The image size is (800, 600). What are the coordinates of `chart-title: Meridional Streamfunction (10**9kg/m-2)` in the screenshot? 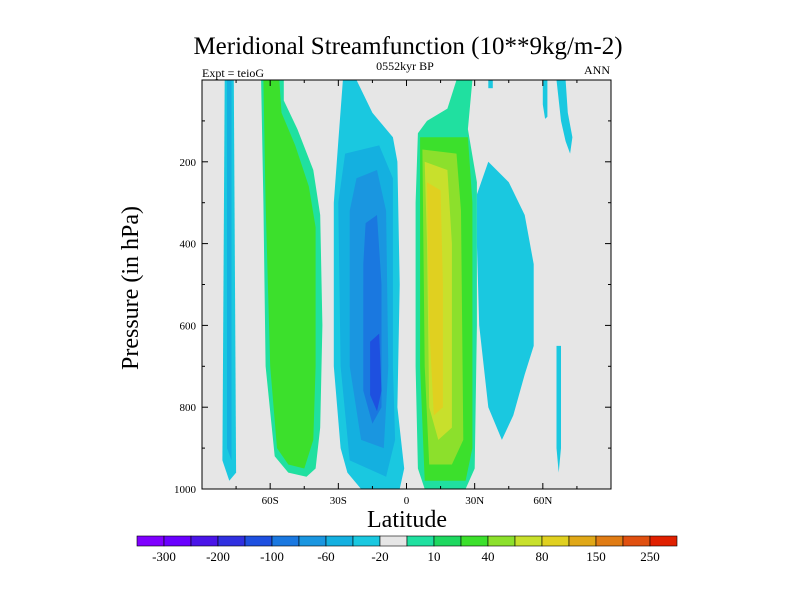 It's located at (407, 46).